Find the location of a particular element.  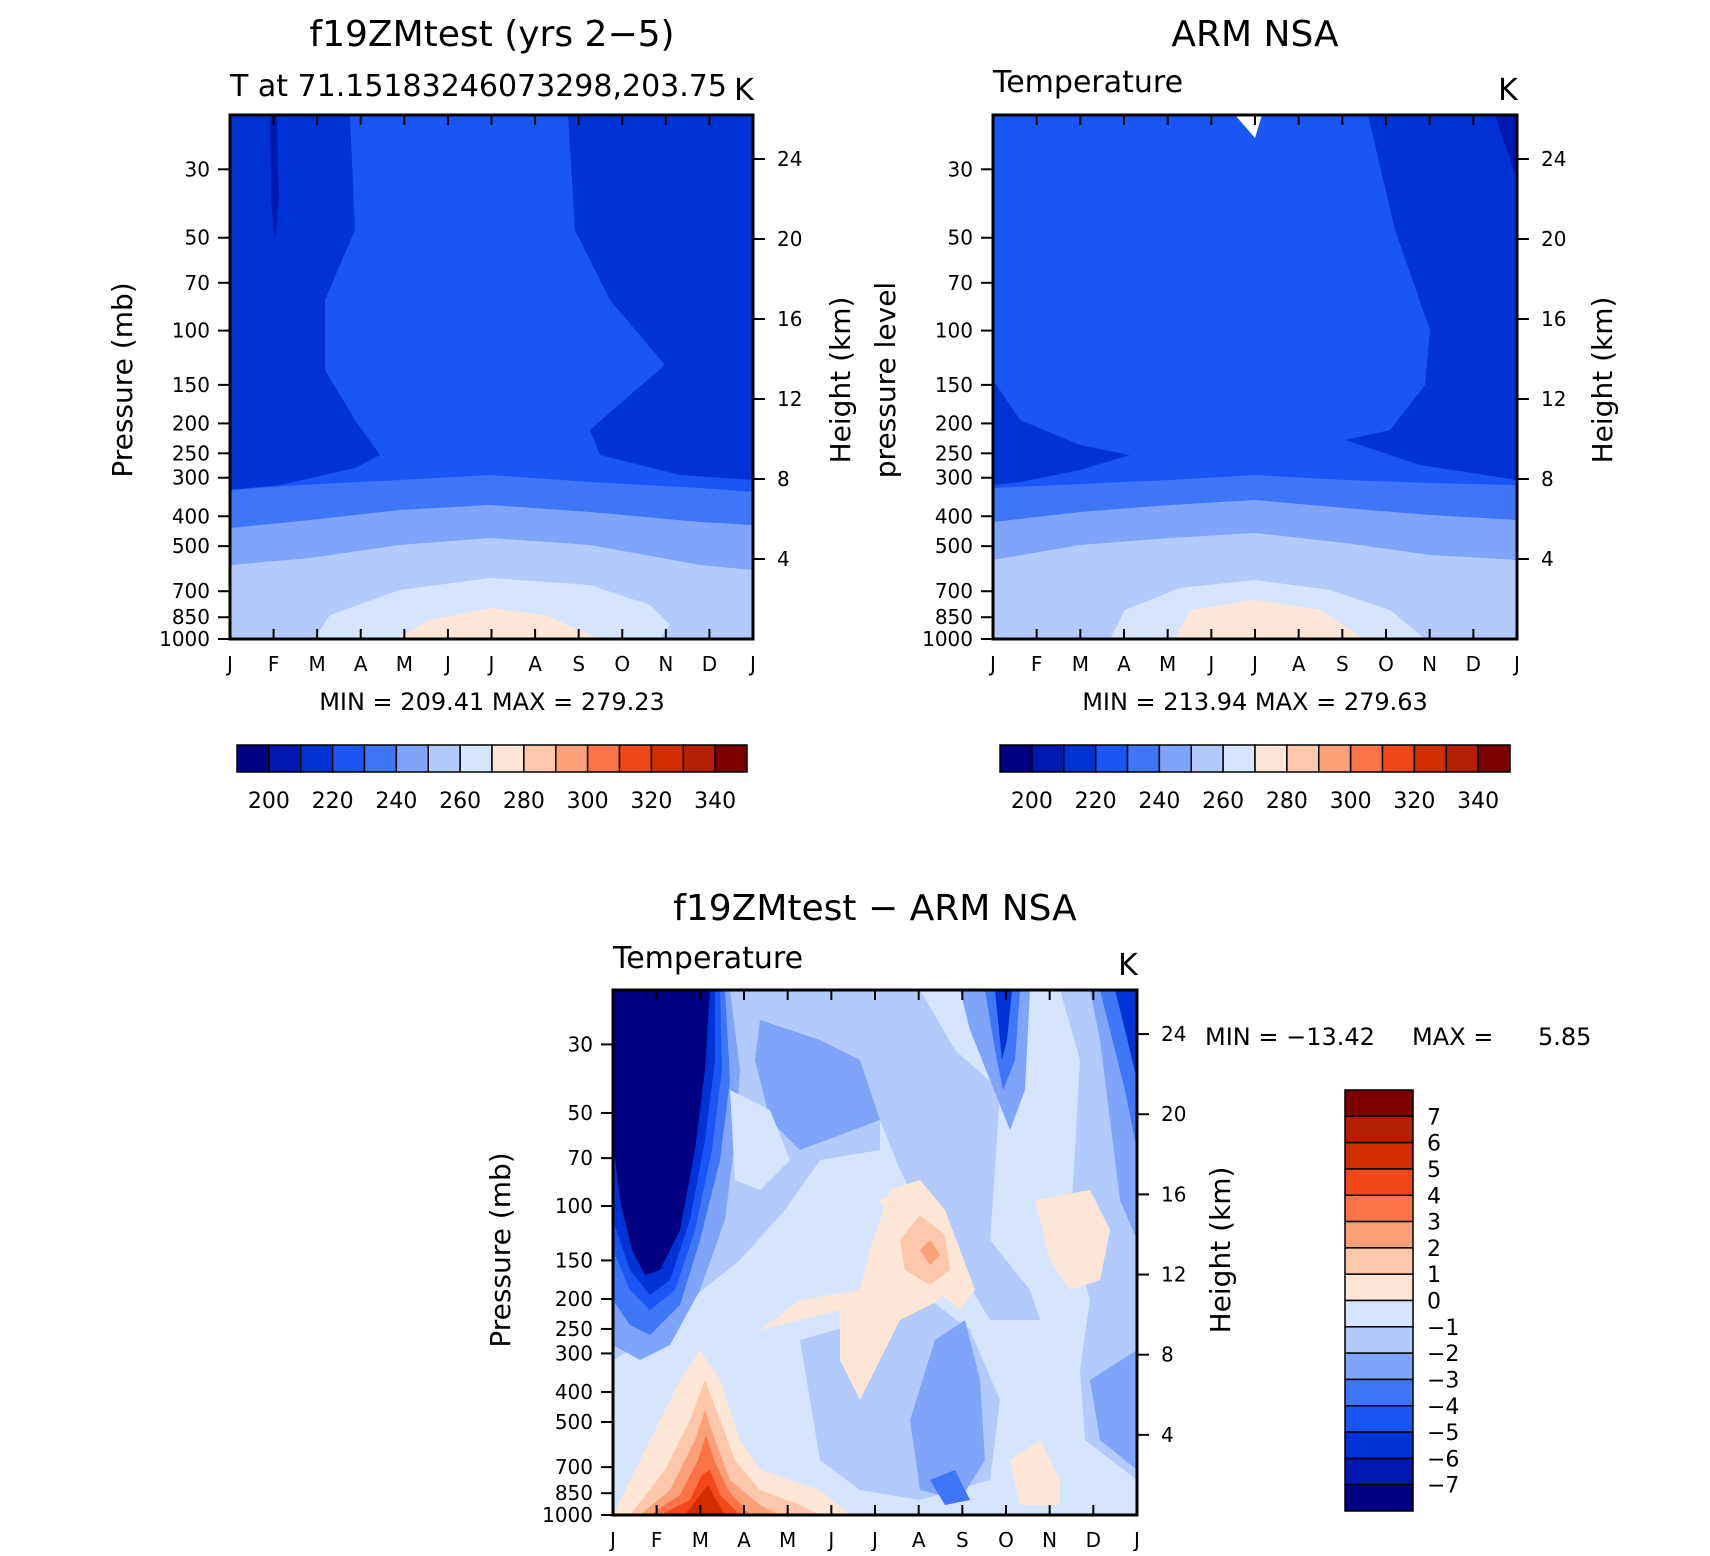

panel-diff-subtitle: Temperature is located at coordinates (707, 958).